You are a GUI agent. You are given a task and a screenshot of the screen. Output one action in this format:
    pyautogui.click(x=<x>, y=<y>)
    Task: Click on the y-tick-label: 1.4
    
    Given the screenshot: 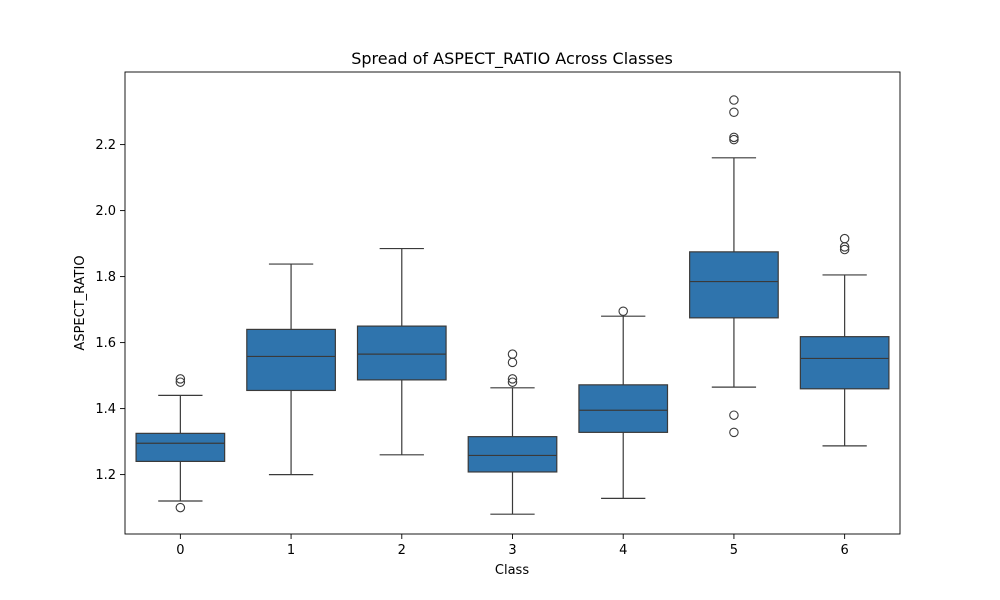 What is the action you would take?
    pyautogui.click(x=105, y=409)
    